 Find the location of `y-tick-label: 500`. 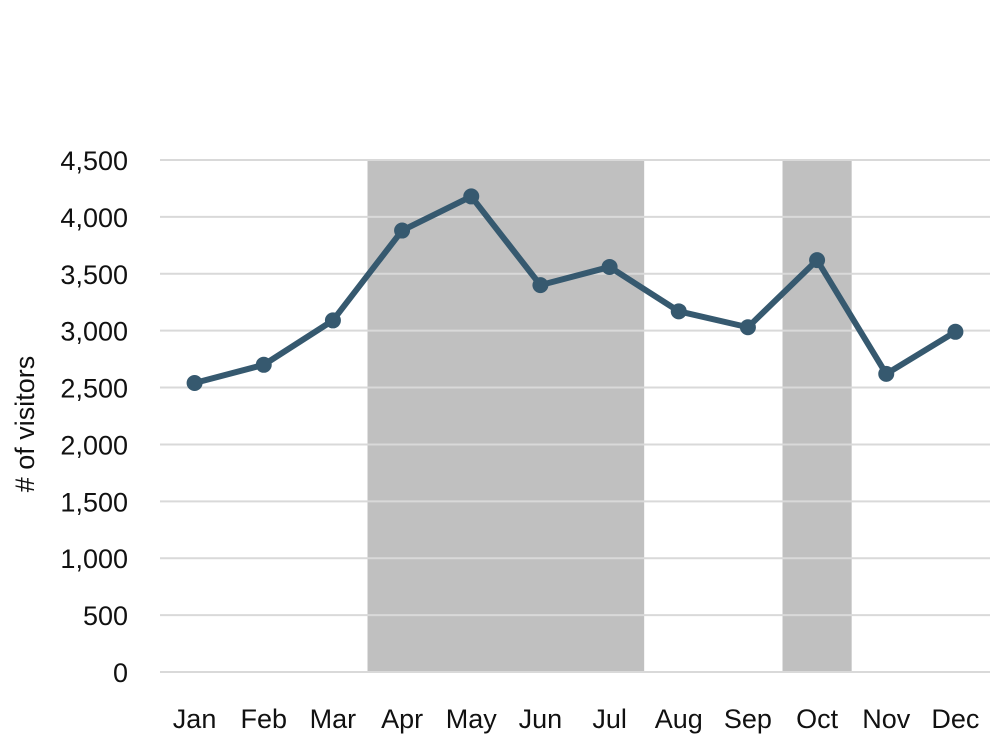

y-tick-label: 500 is located at coordinates (105, 616).